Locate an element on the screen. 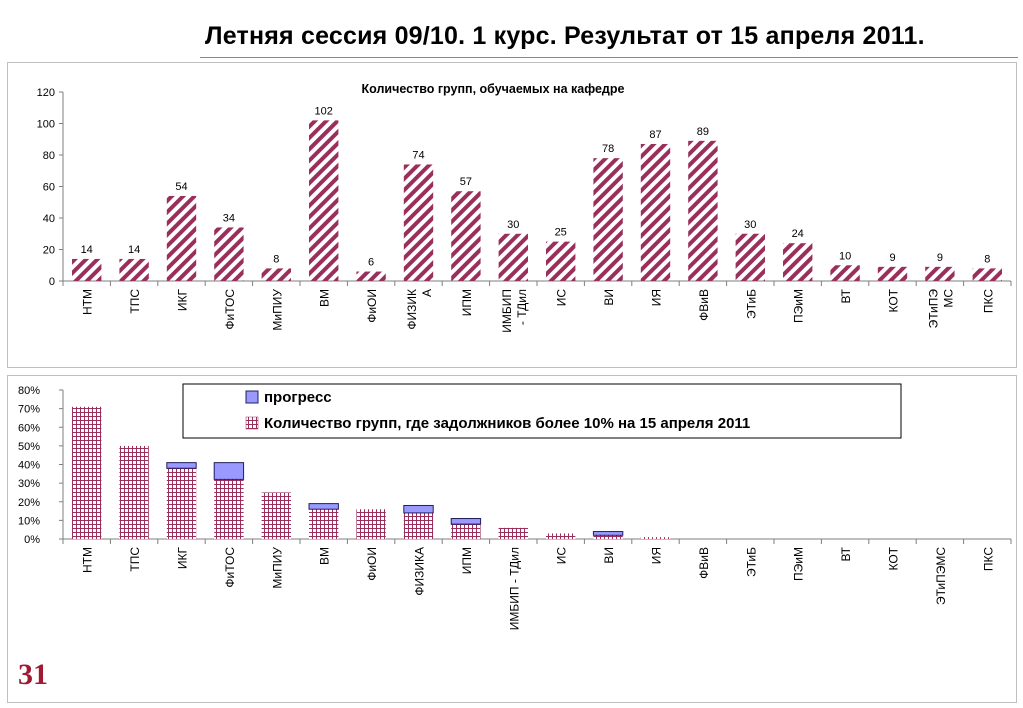  data-label: 10 is located at coordinates (845, 256).